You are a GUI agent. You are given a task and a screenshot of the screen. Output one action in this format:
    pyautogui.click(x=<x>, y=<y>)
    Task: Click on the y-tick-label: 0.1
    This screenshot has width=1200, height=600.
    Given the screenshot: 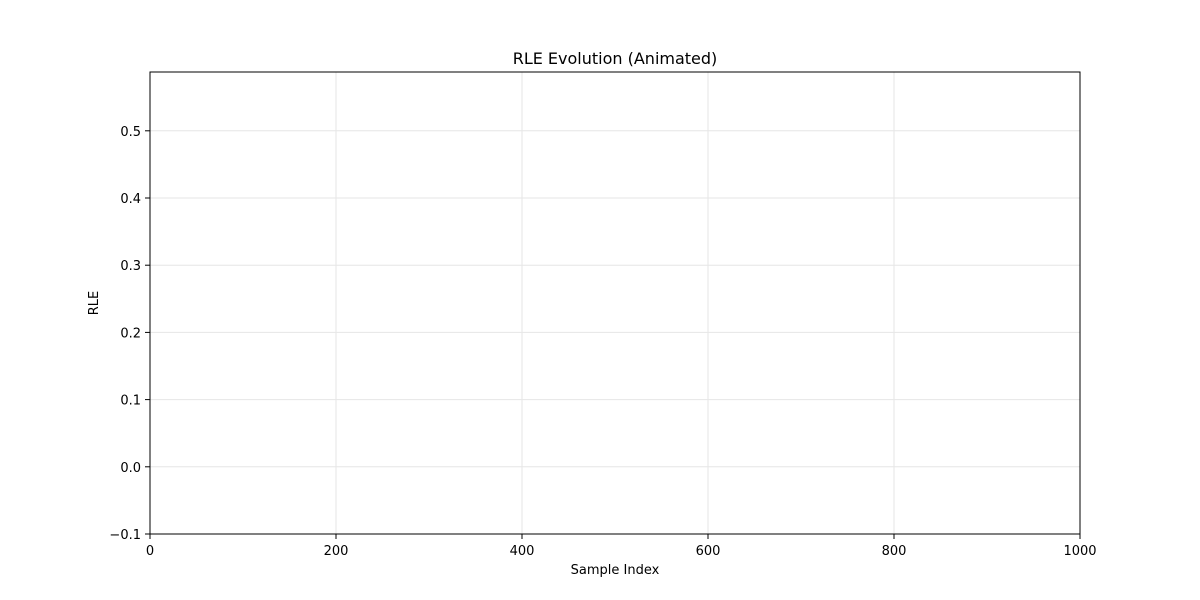 What is the action you would take?
    pyautogui.click(x=130, y=401)
    